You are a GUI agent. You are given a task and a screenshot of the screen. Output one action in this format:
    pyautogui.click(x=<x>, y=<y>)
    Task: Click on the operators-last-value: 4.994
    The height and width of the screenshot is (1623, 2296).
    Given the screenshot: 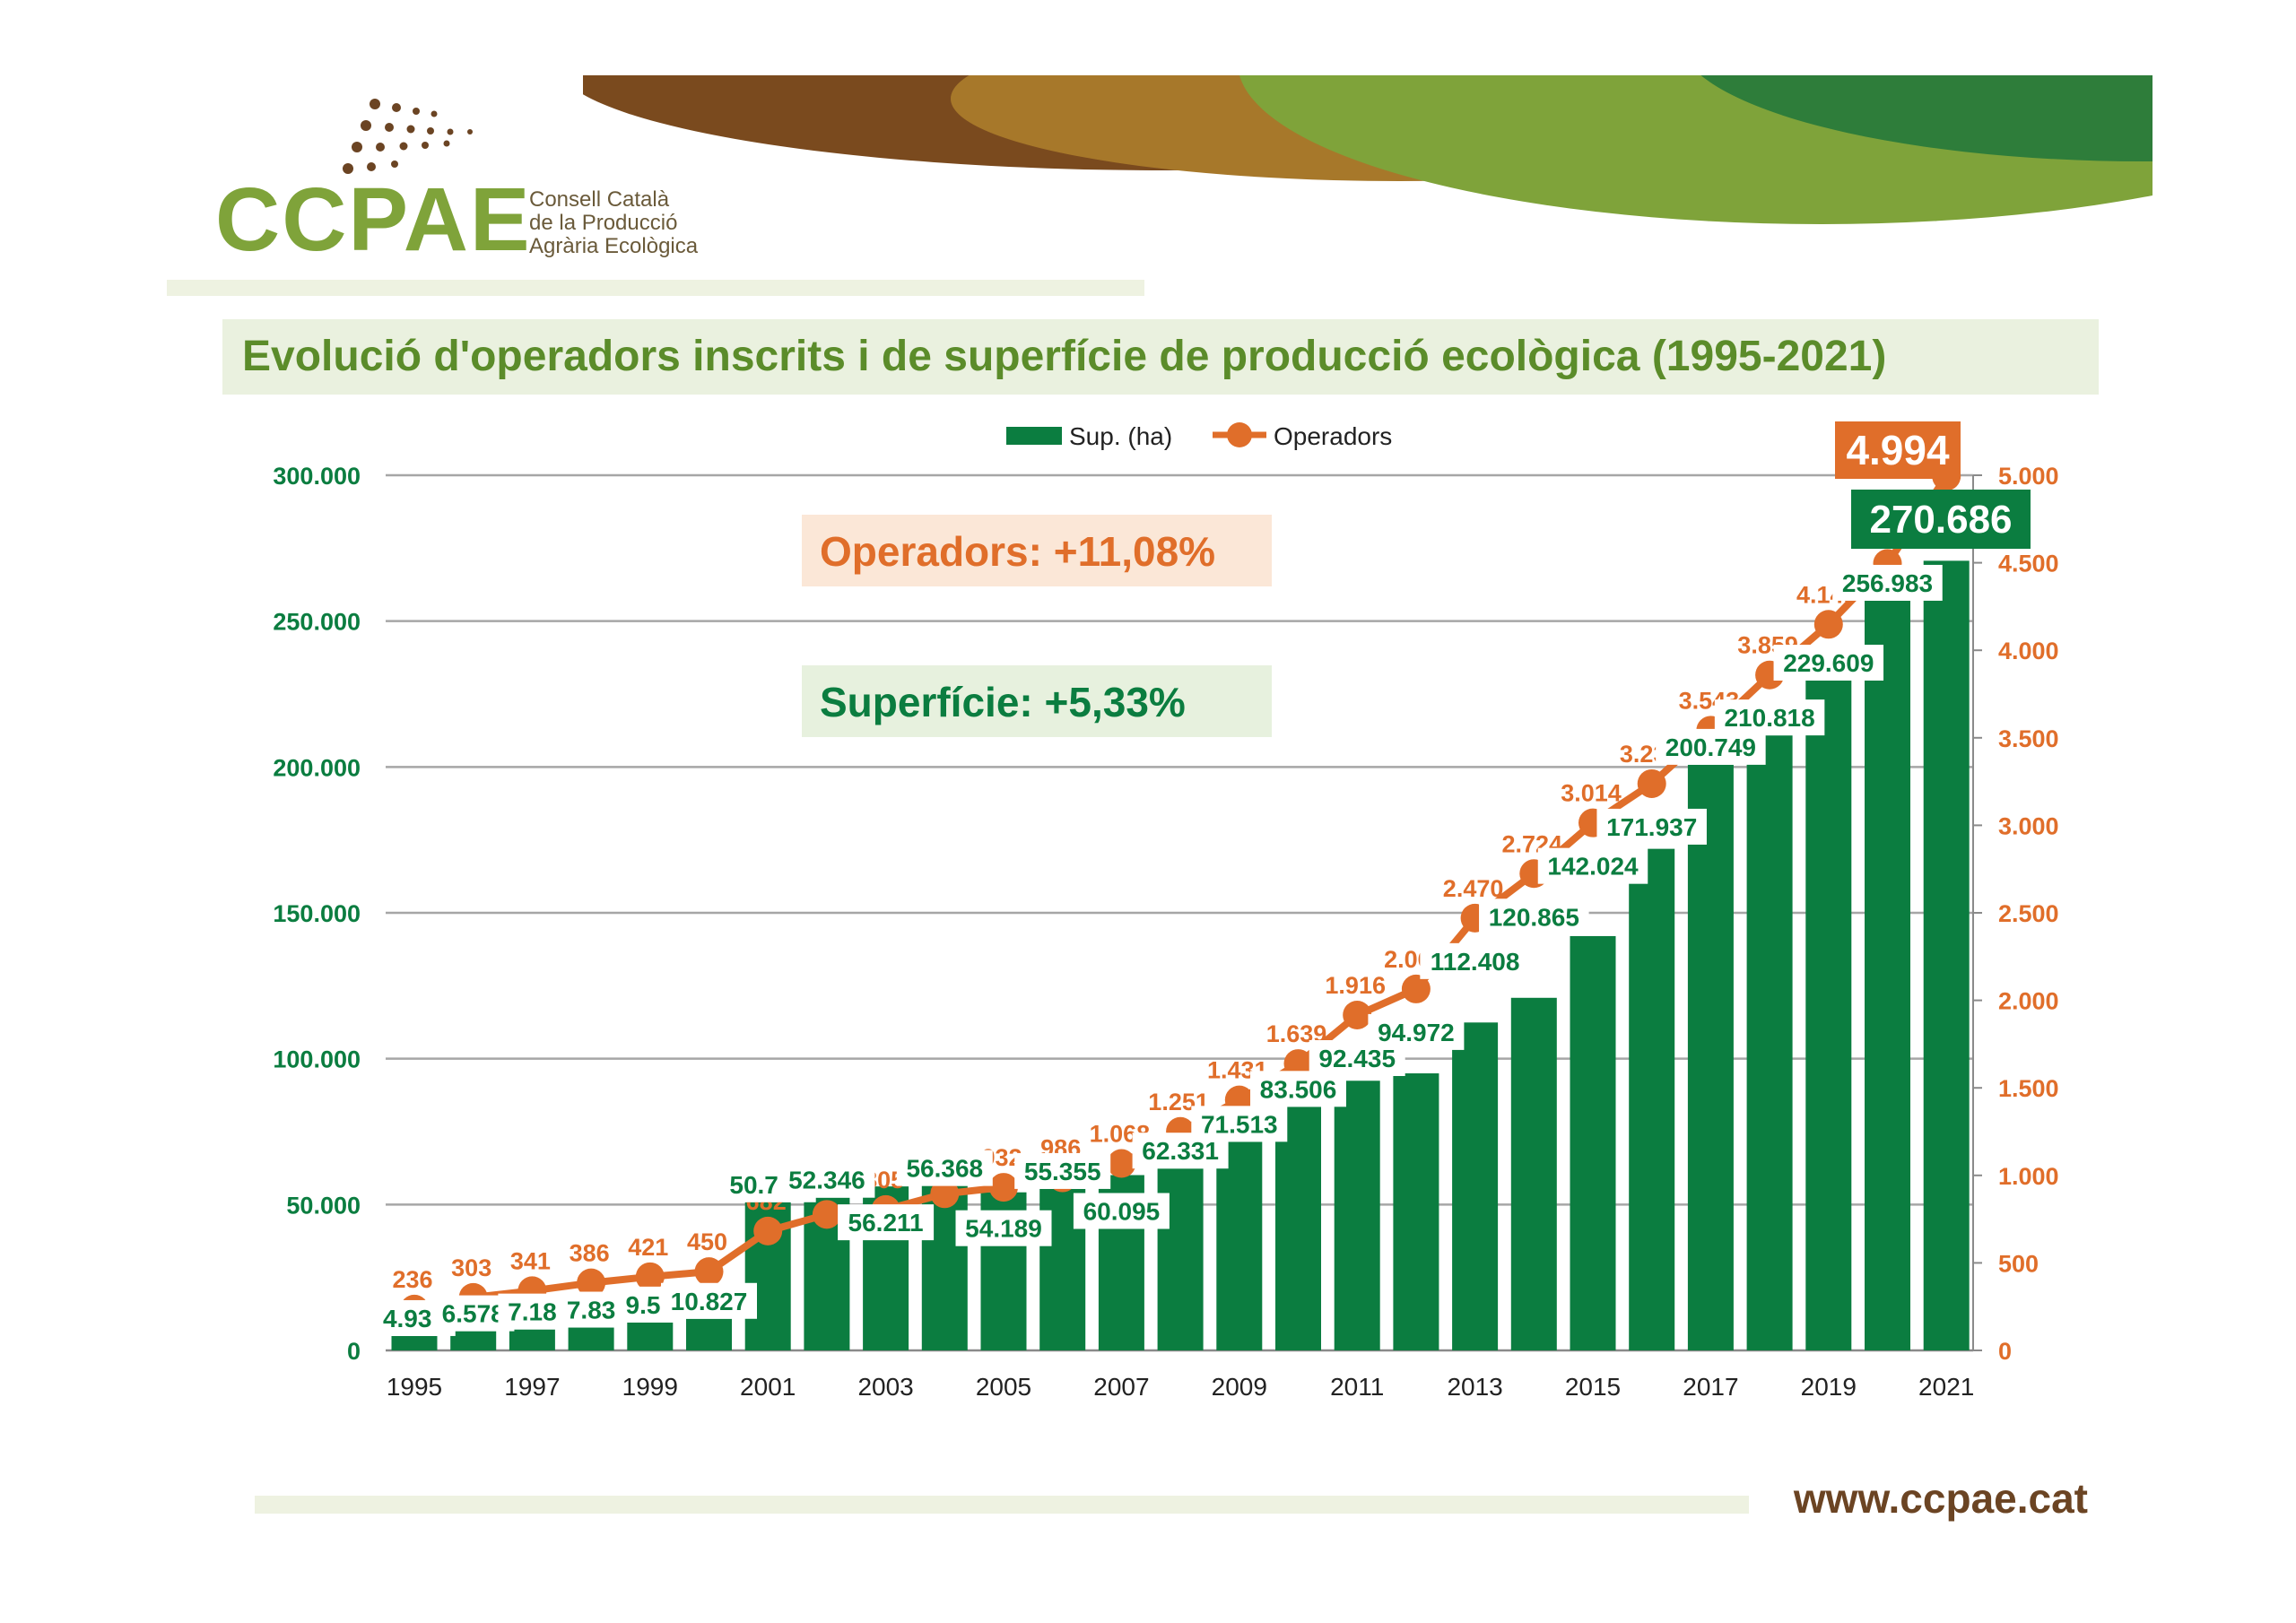 What is the action you would take?
    pyautogui.click(x=1898, y=450)
    